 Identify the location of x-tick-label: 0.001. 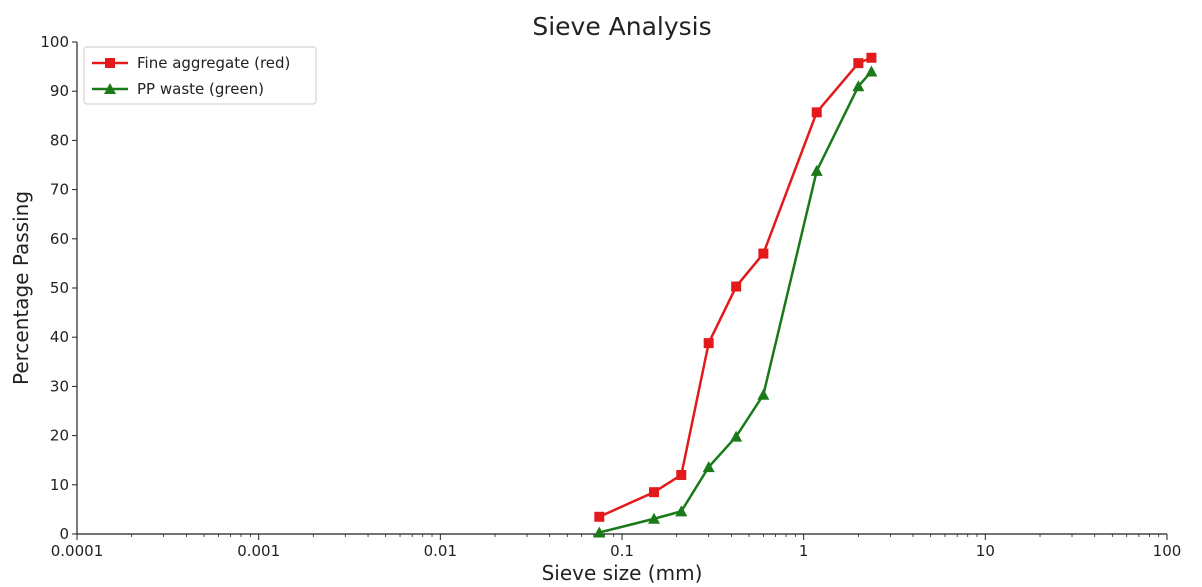
(258, 551).